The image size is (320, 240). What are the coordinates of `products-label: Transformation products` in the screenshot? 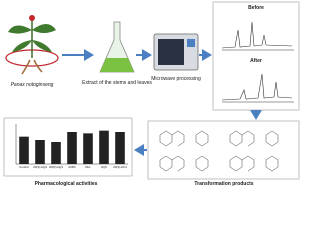 It's located at (223, 184).